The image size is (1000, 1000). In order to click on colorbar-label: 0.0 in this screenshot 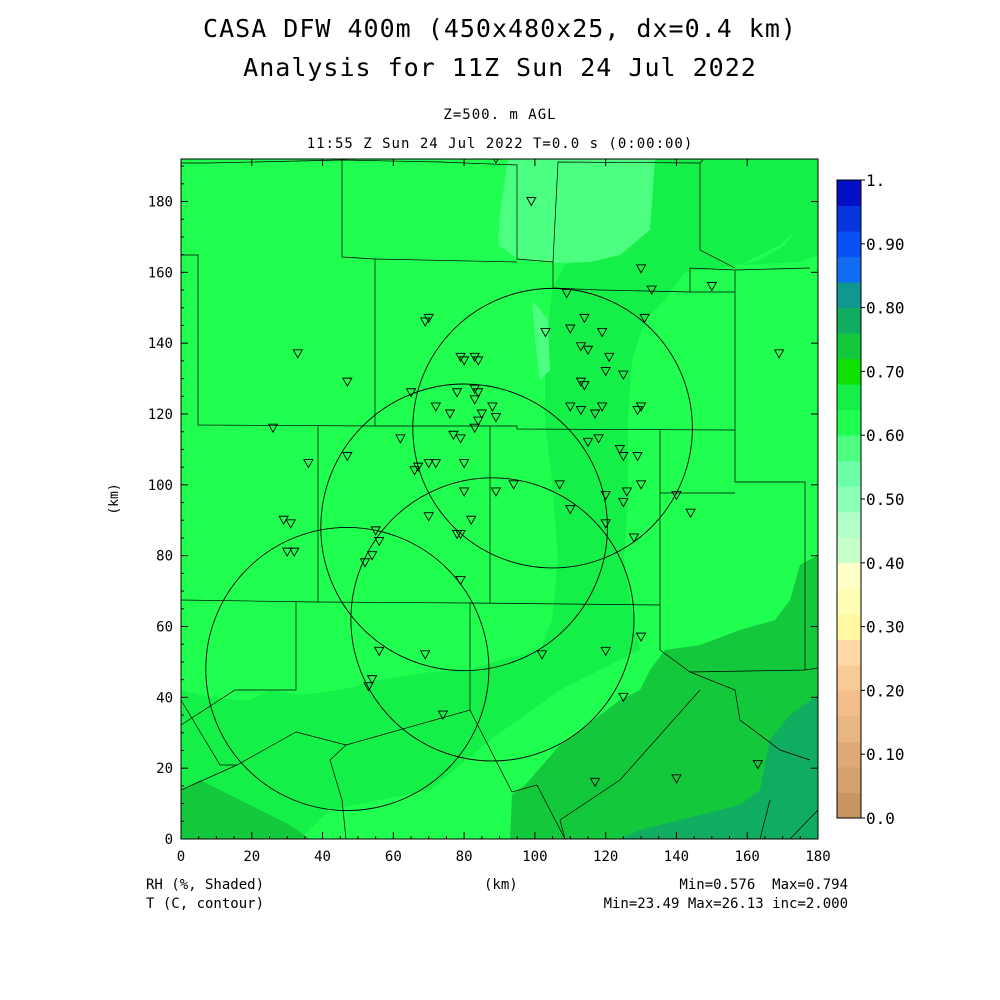, I will do `click(880, 818)`.